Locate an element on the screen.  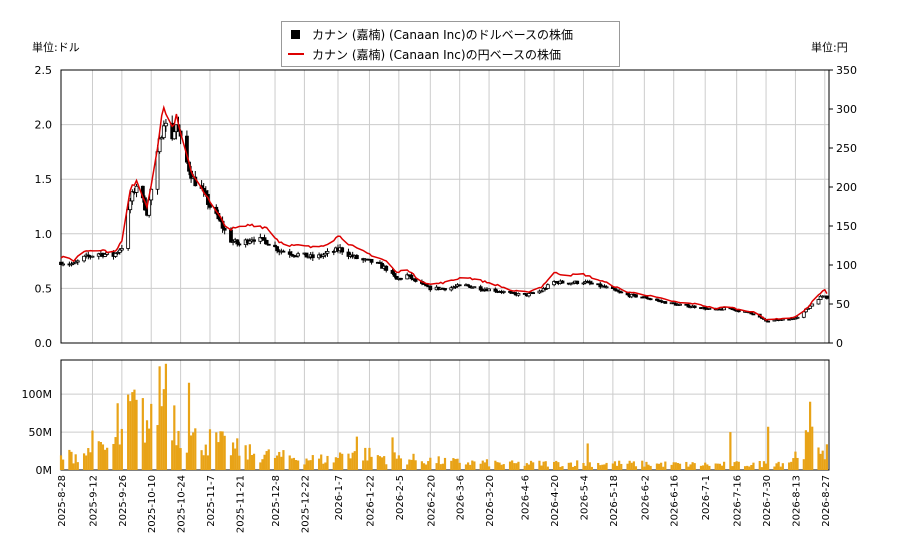
right-tick-label: 350 is located at coordinates (846, 70).